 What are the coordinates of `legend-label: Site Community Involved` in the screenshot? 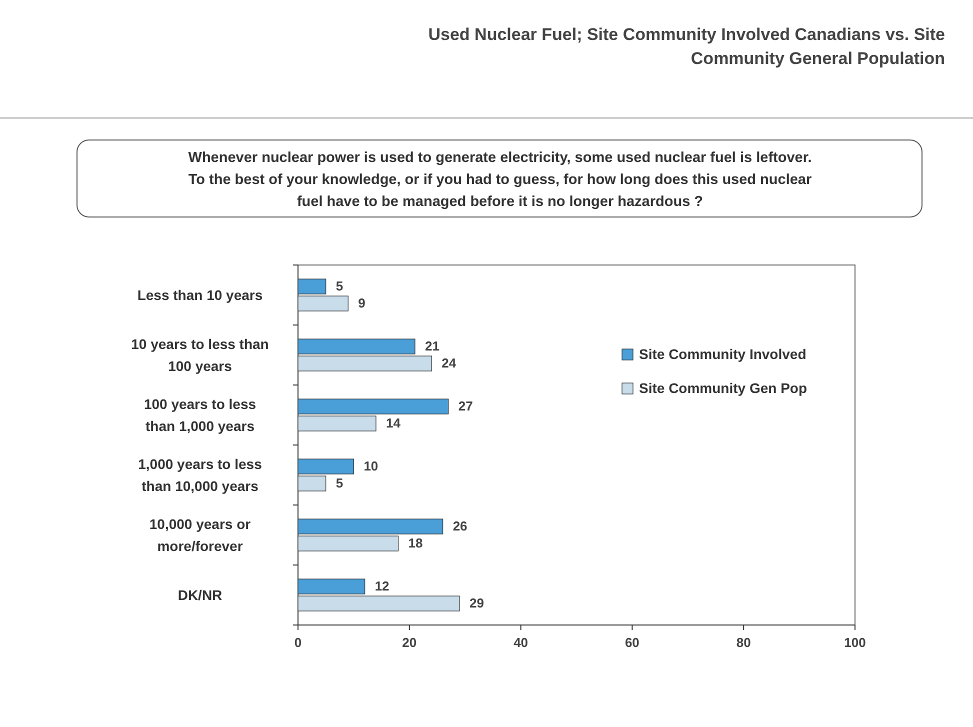 It's located at (722, 354).